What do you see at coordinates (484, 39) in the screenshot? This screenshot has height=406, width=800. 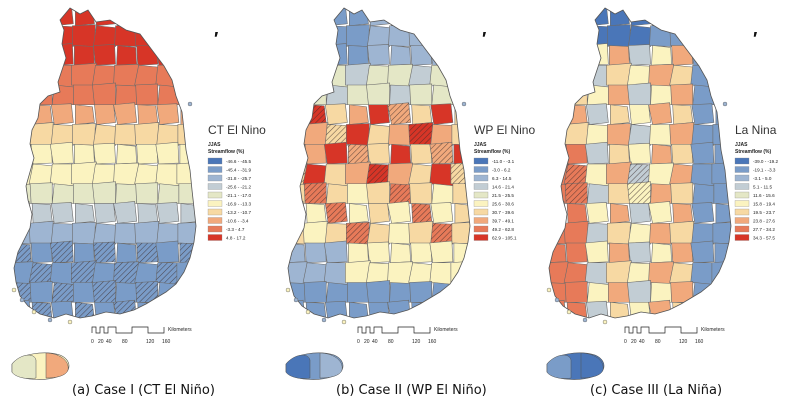 I see `north-arrow-icon: ′` at bounding box center [484, 39].